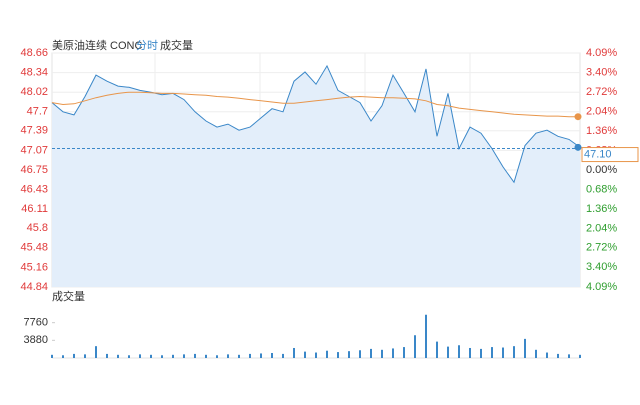  What do you see at coordinates (34, 131) in the screenshot?
I see `y-tick-label: 47.39` at bounding box center [34, 131].